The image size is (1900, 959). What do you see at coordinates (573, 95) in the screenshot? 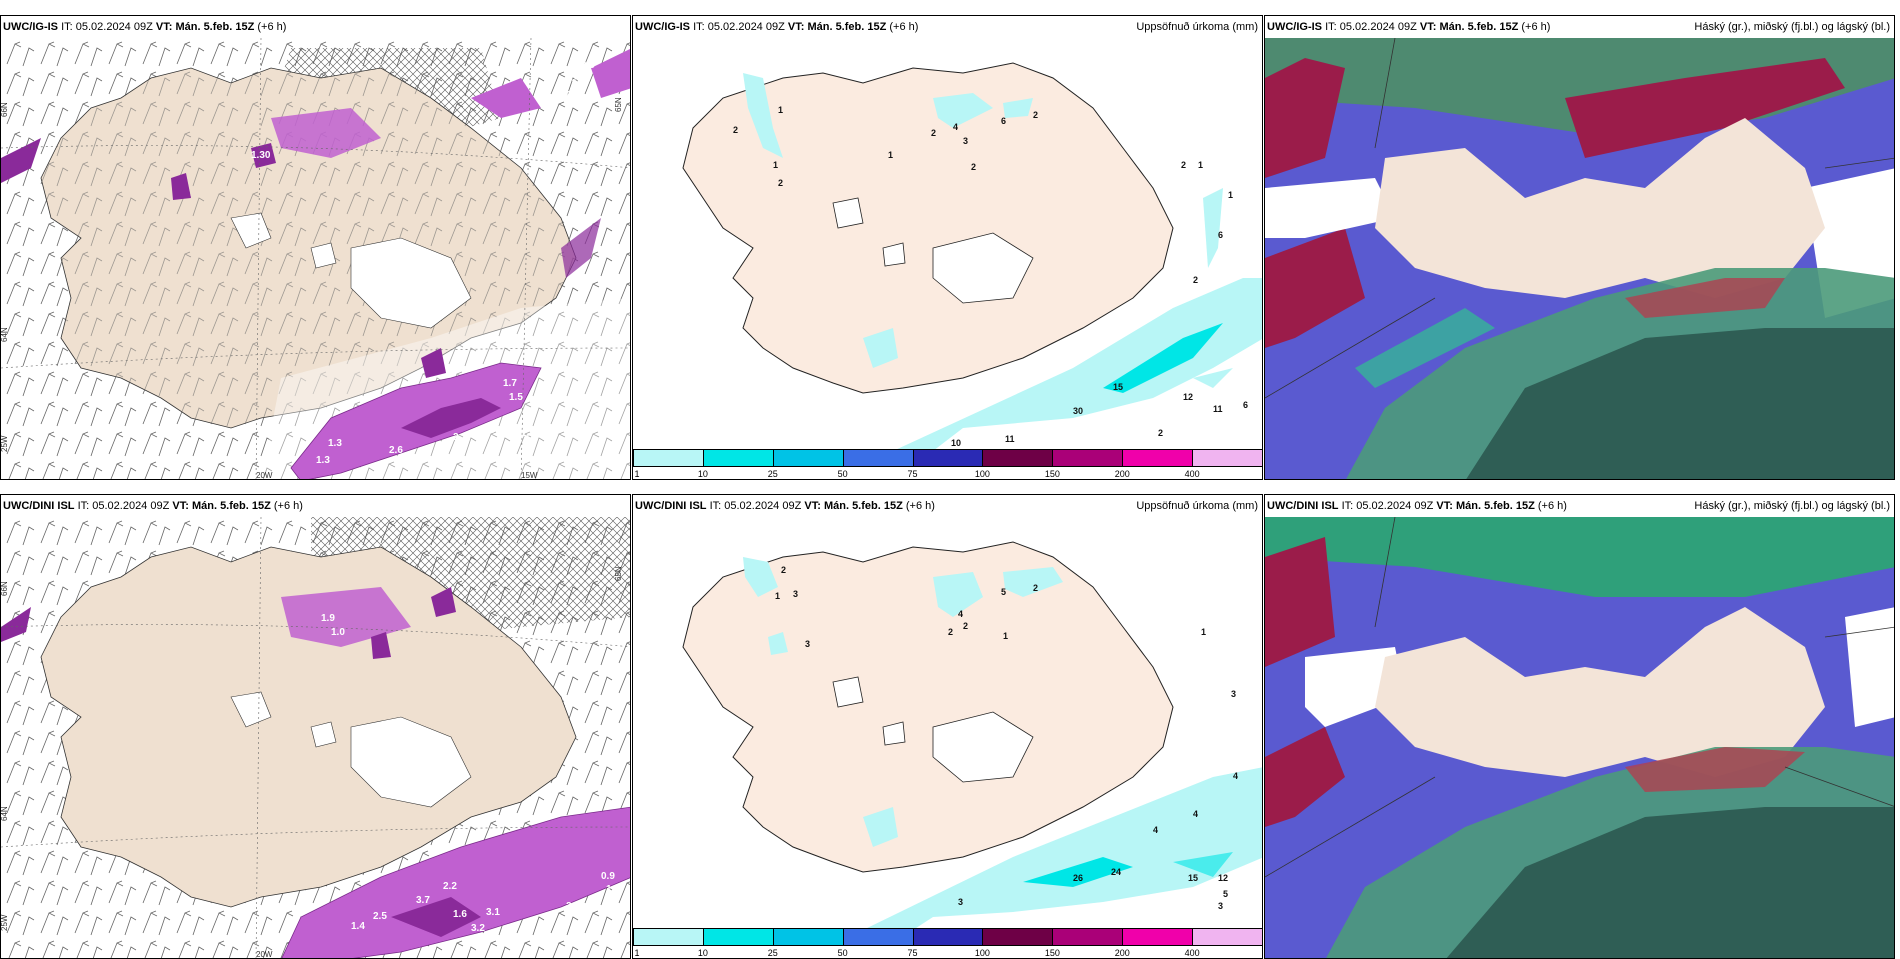
I see `value-label: 0.4` at bounding box center [573, 95].